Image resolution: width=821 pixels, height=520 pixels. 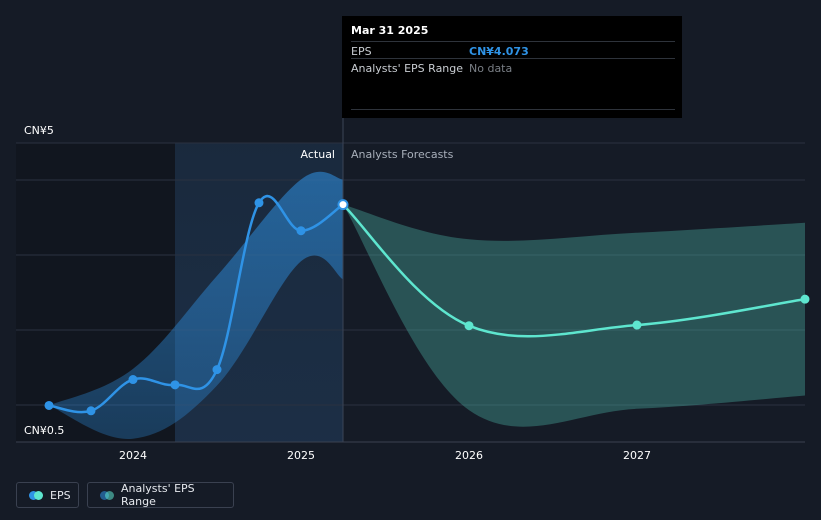 I want to click on legend-eps-label: EPS, so click(x=60, y=495).